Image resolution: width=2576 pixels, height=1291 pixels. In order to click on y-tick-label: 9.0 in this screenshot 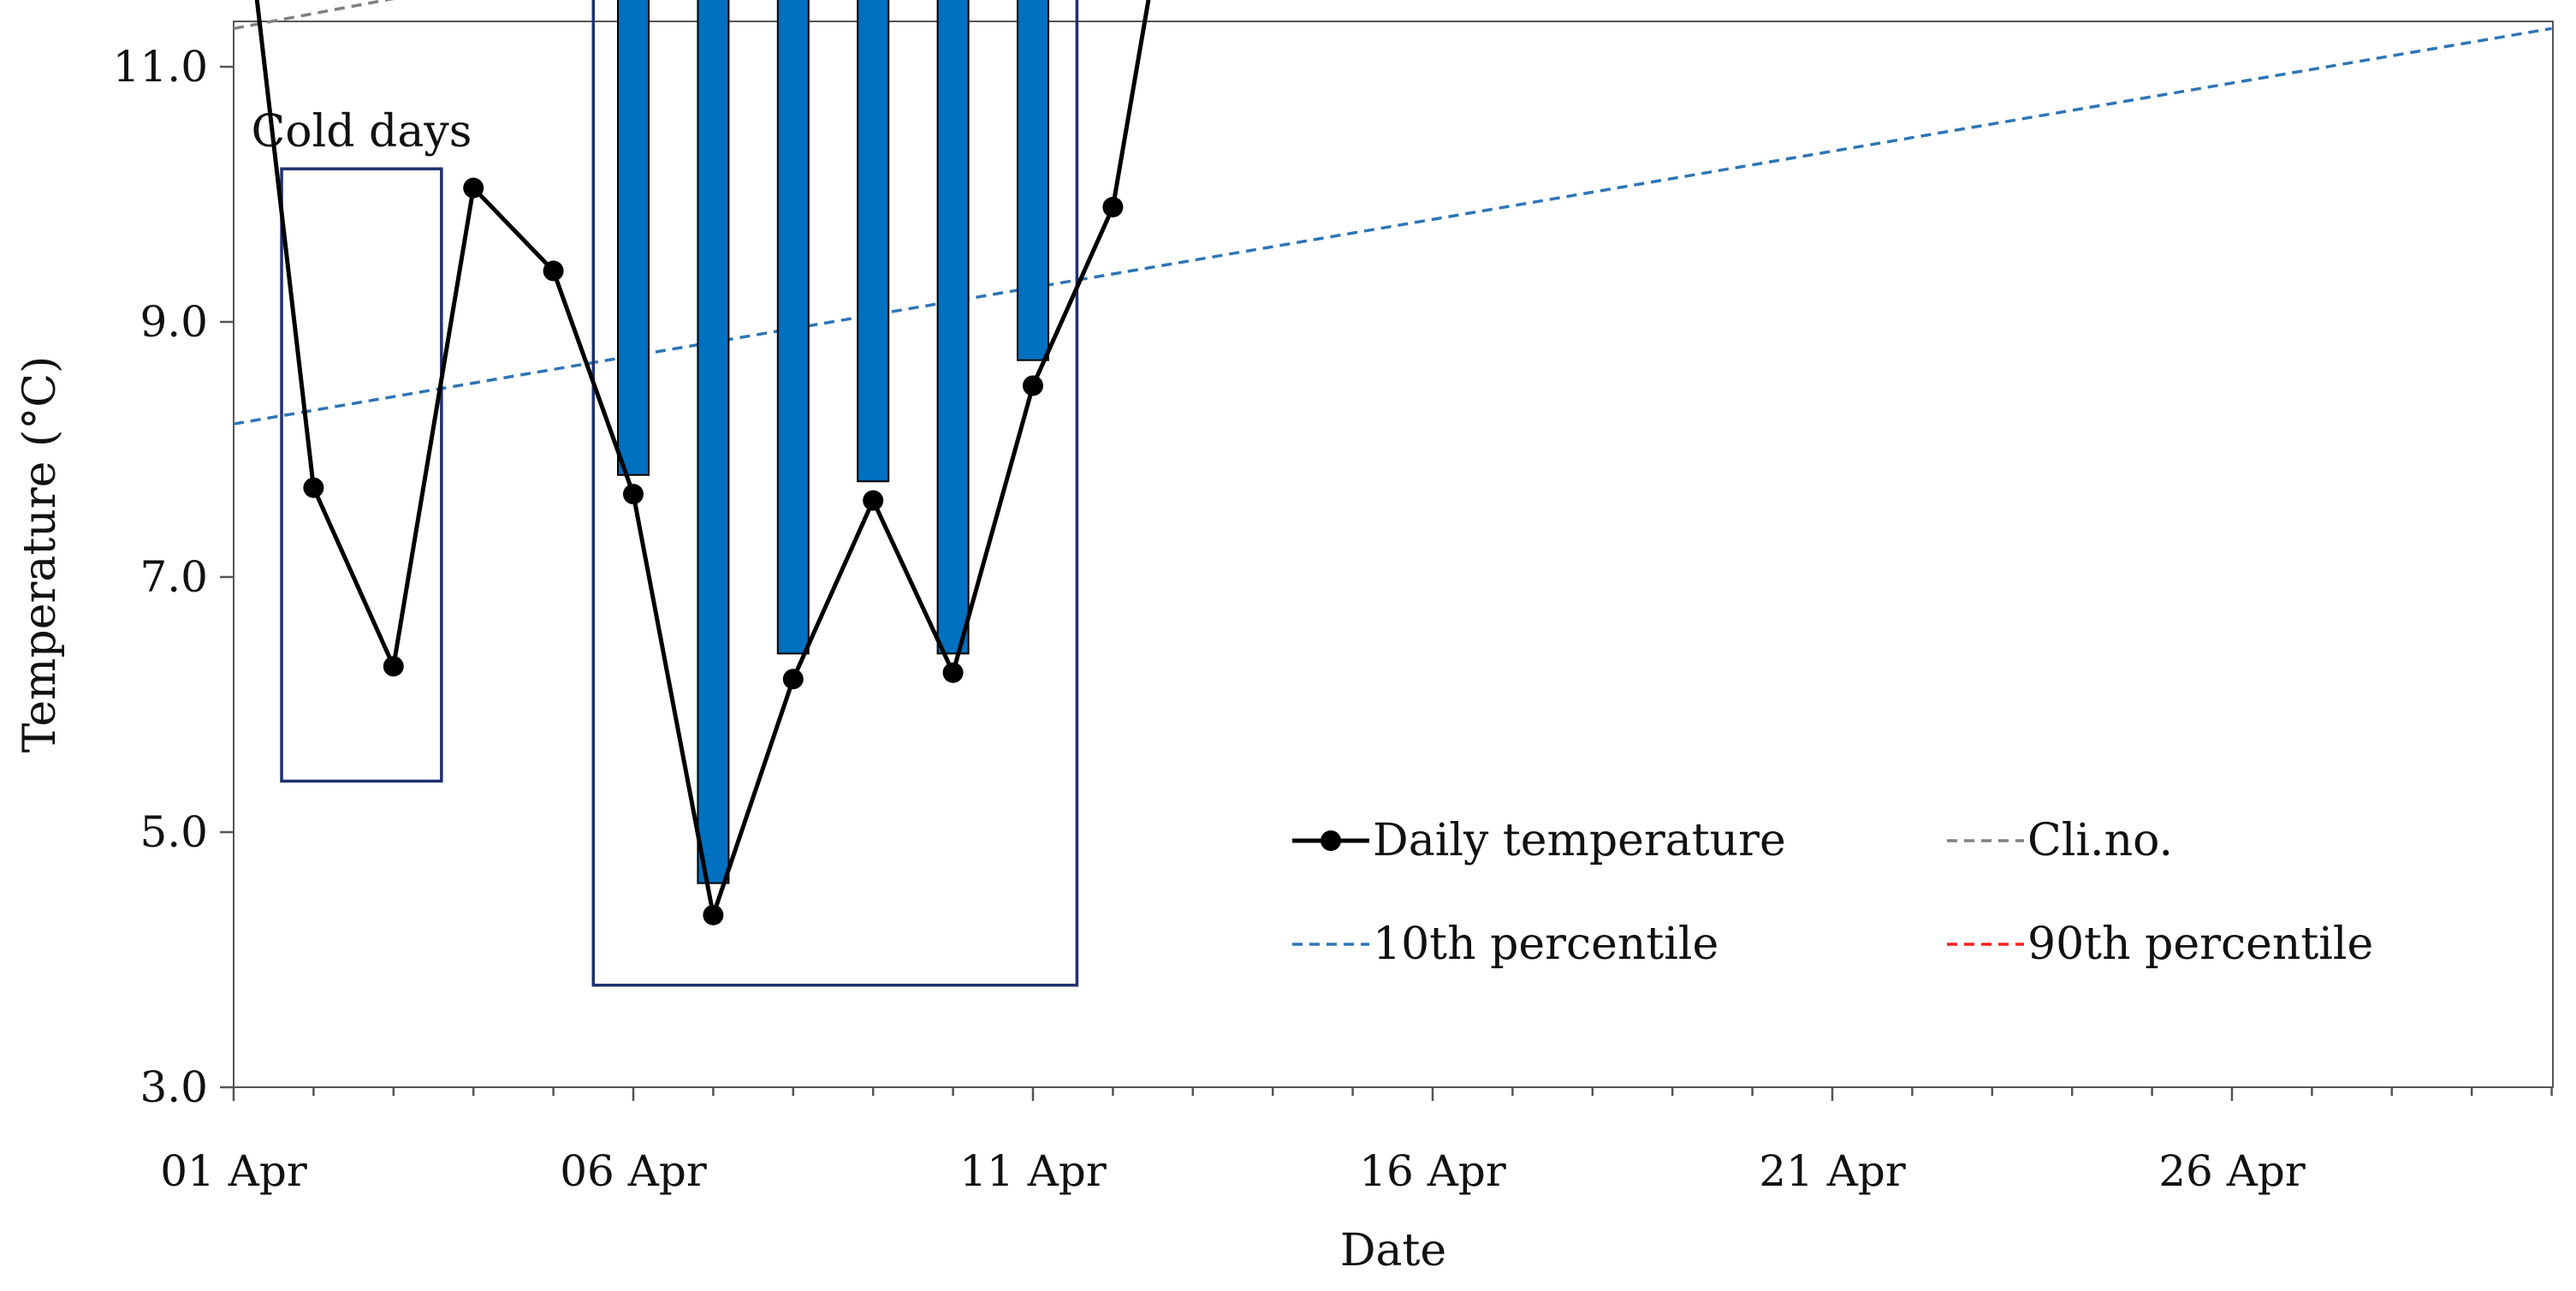, I will do `click(173, 322)`.